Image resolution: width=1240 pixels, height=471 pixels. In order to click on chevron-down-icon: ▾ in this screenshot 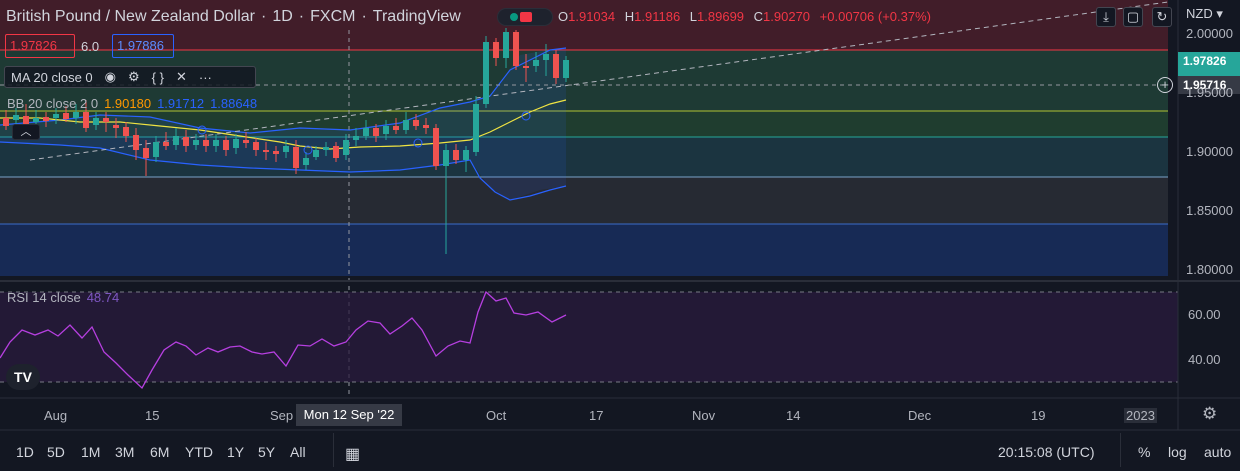, I will do `click(1217, 13)`.